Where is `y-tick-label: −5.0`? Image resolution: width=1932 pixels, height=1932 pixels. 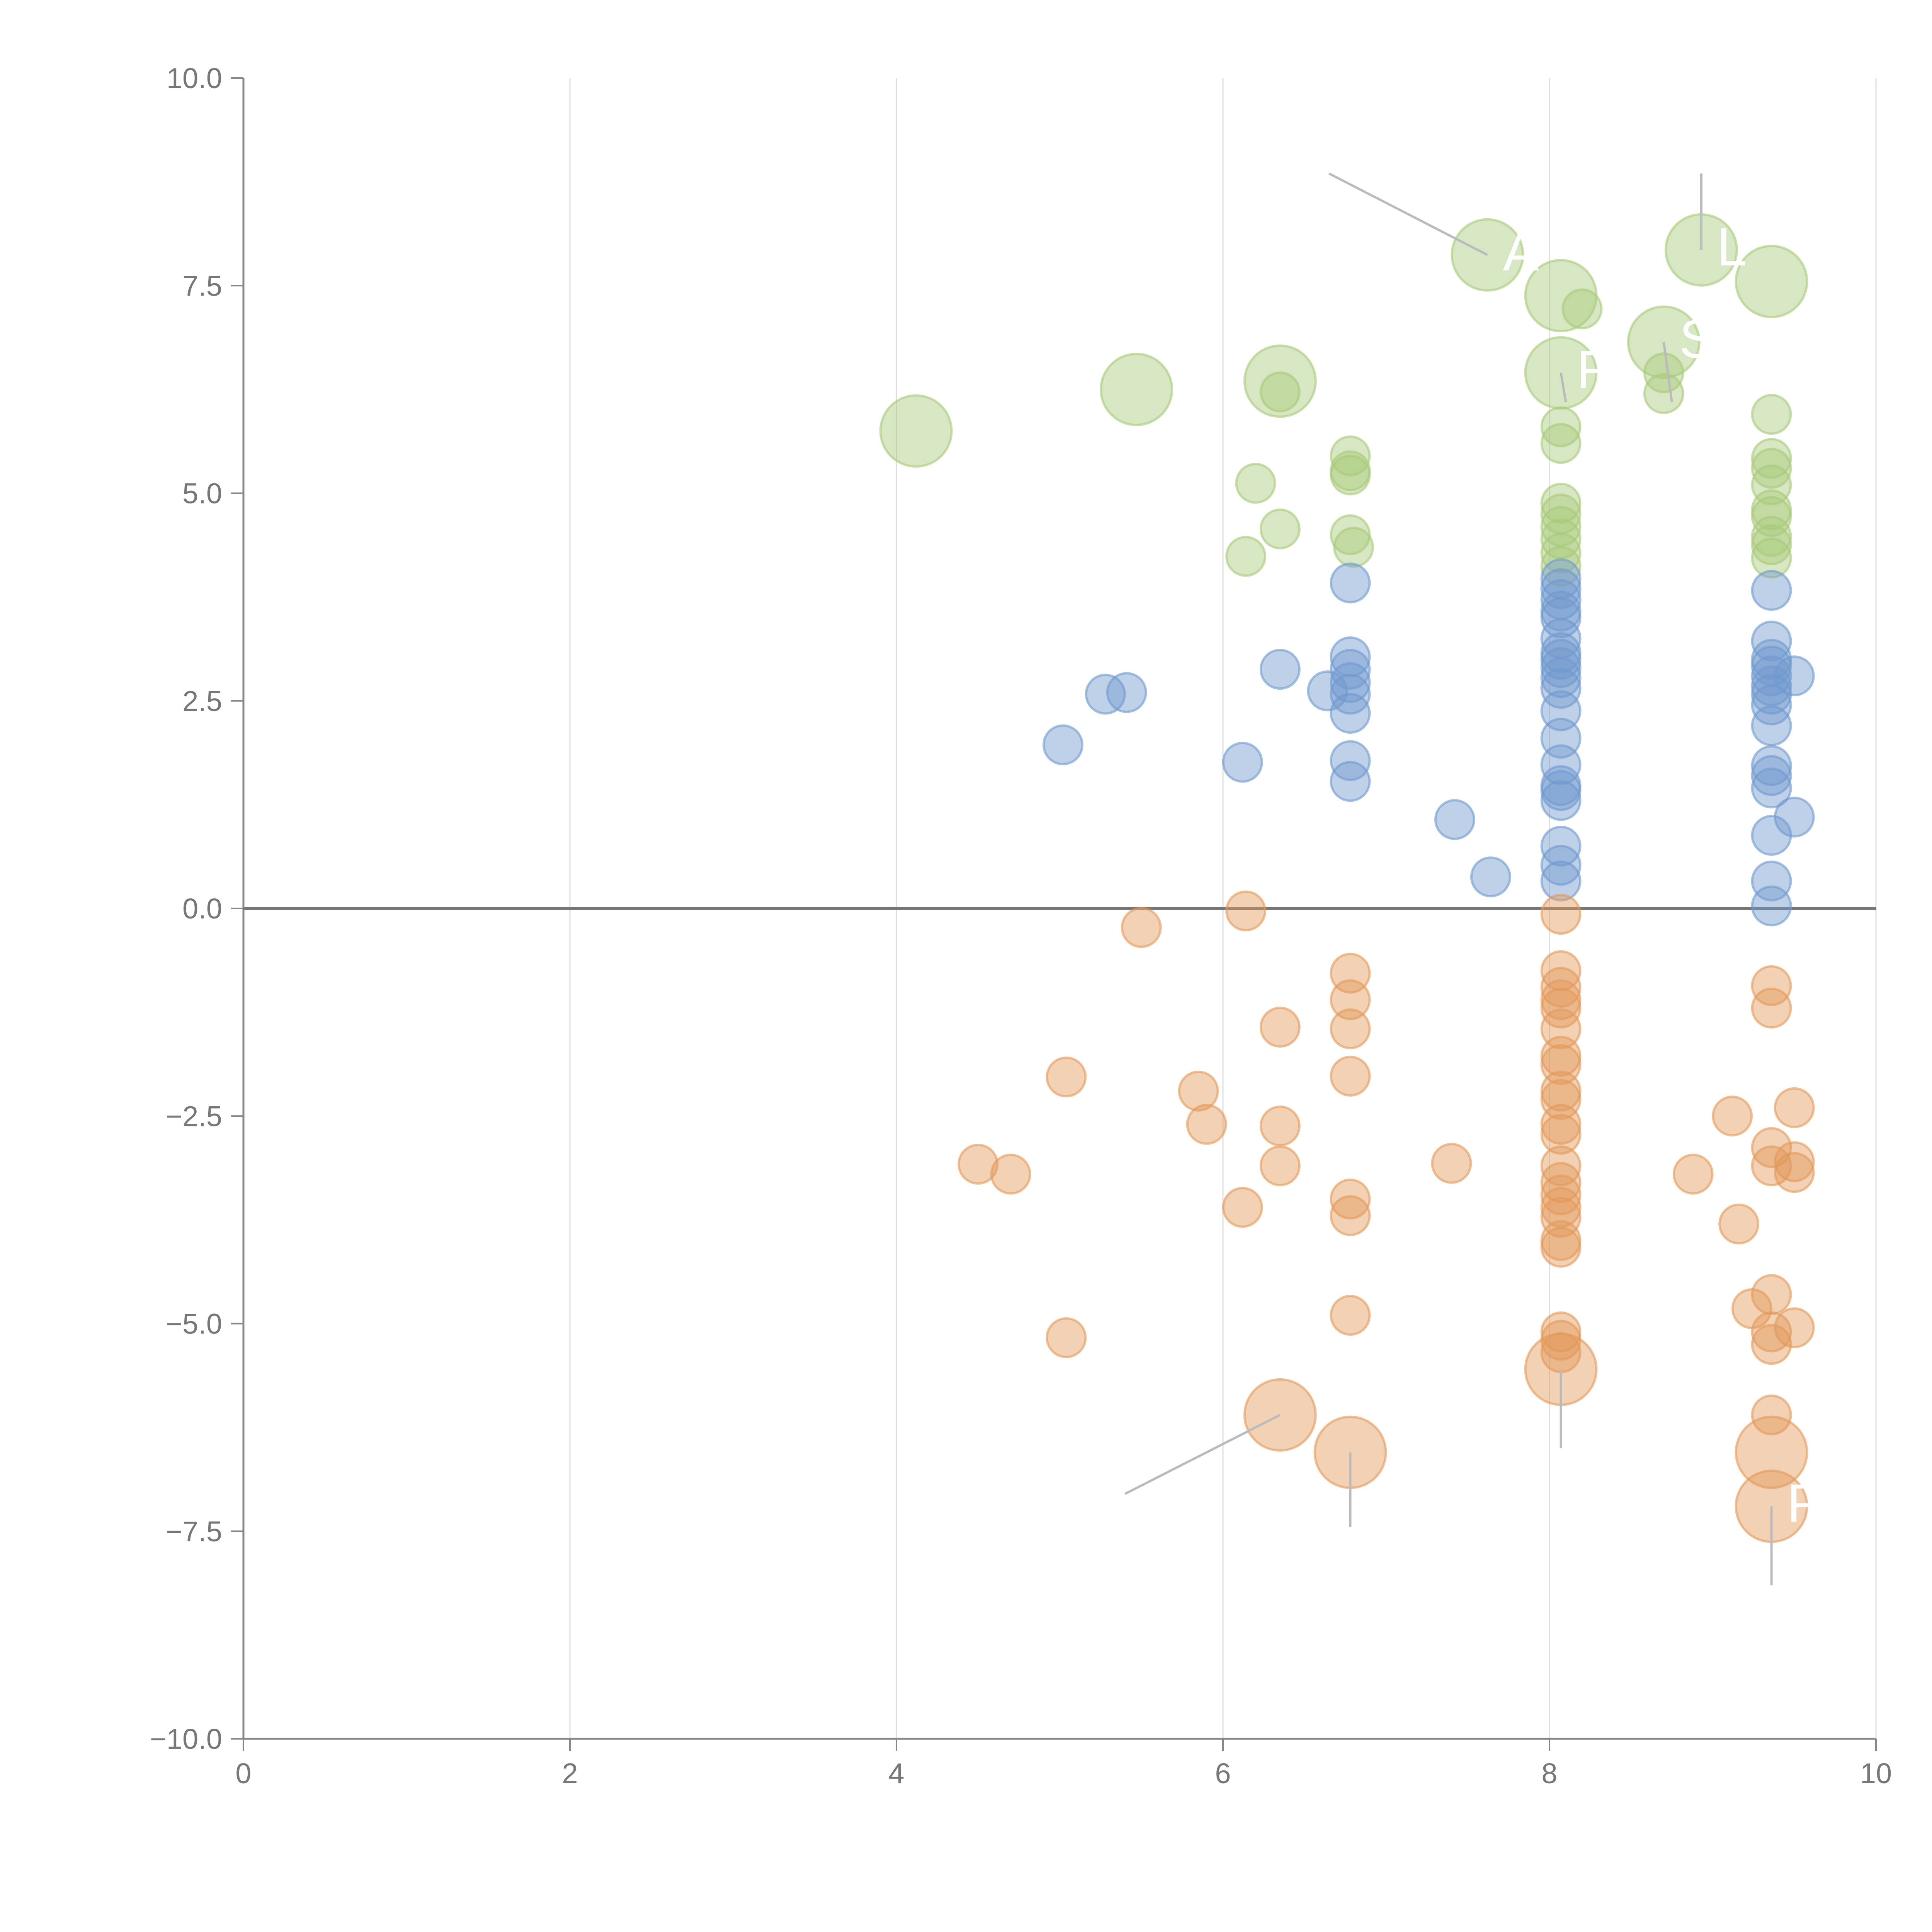
y-tick-label: −5.0 is located at coordinates (194, 1324).